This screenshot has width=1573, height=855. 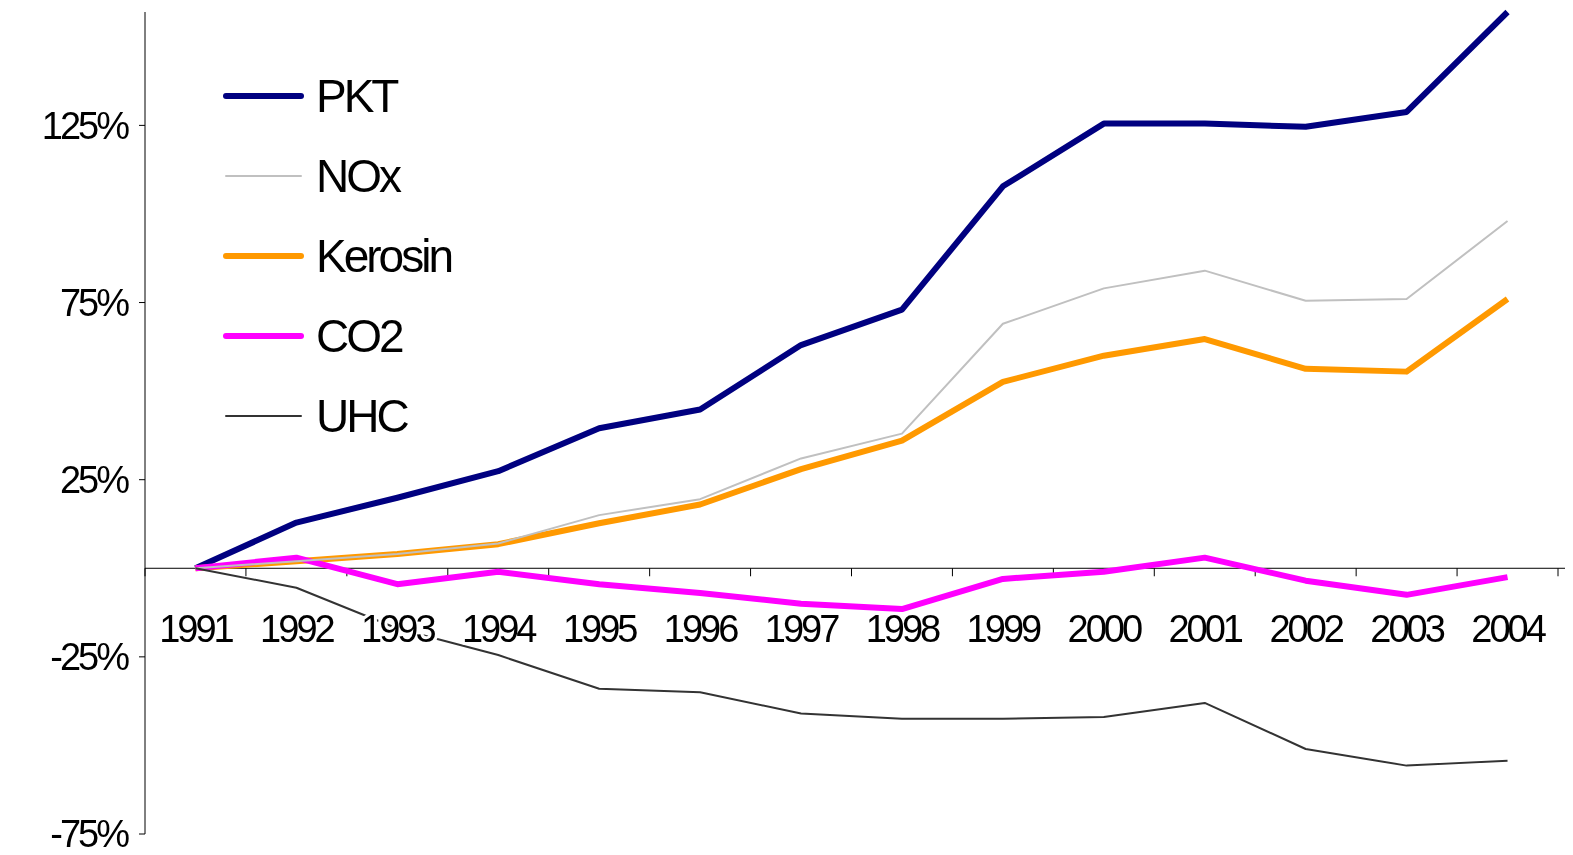 I want to click on x-tick-label: 2003, so click(x=1407, y=629).